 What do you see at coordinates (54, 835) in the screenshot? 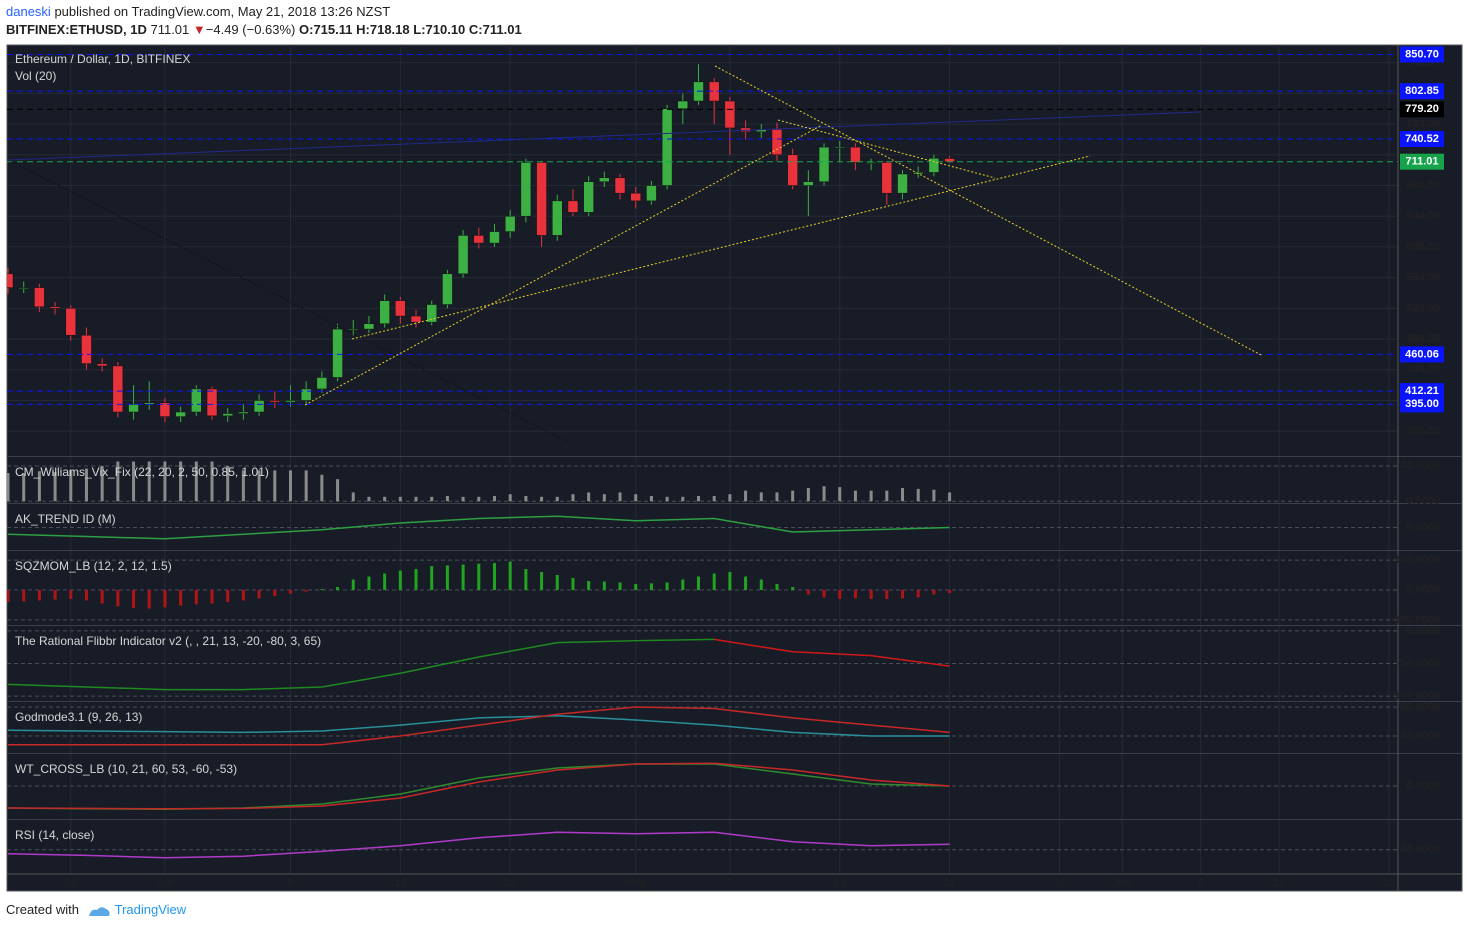
I see `panel-title: RSI (14, close)` at bounding box center [54, 835].